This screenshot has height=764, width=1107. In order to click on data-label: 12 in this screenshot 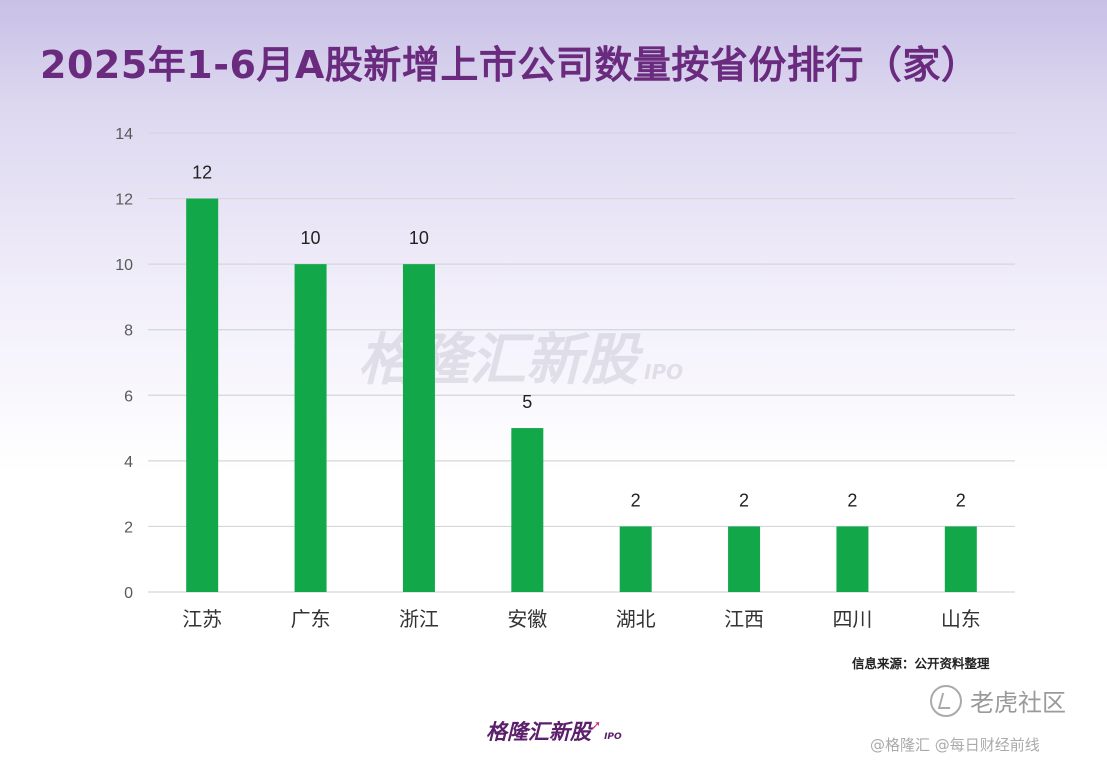, I will do `click(202, 173)`.